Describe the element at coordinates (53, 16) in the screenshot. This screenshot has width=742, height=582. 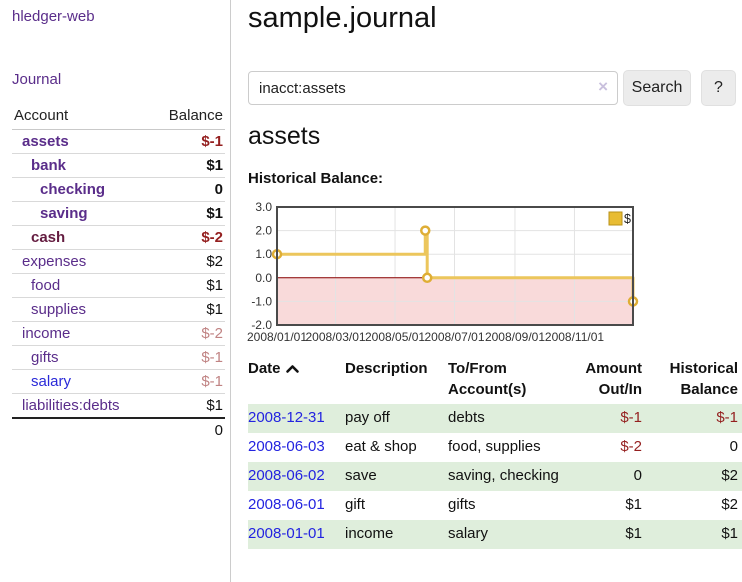
I see `brand-link: hledger-web` at that location.